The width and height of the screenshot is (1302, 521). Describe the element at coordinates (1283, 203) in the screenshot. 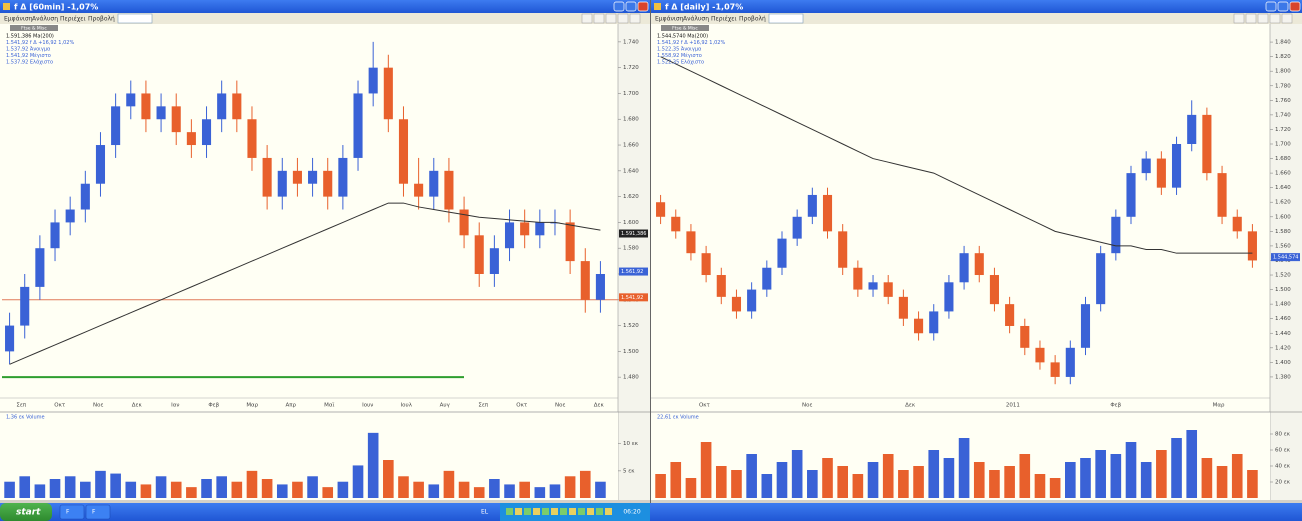

I see `y-tick-label: 1.620` at that location.